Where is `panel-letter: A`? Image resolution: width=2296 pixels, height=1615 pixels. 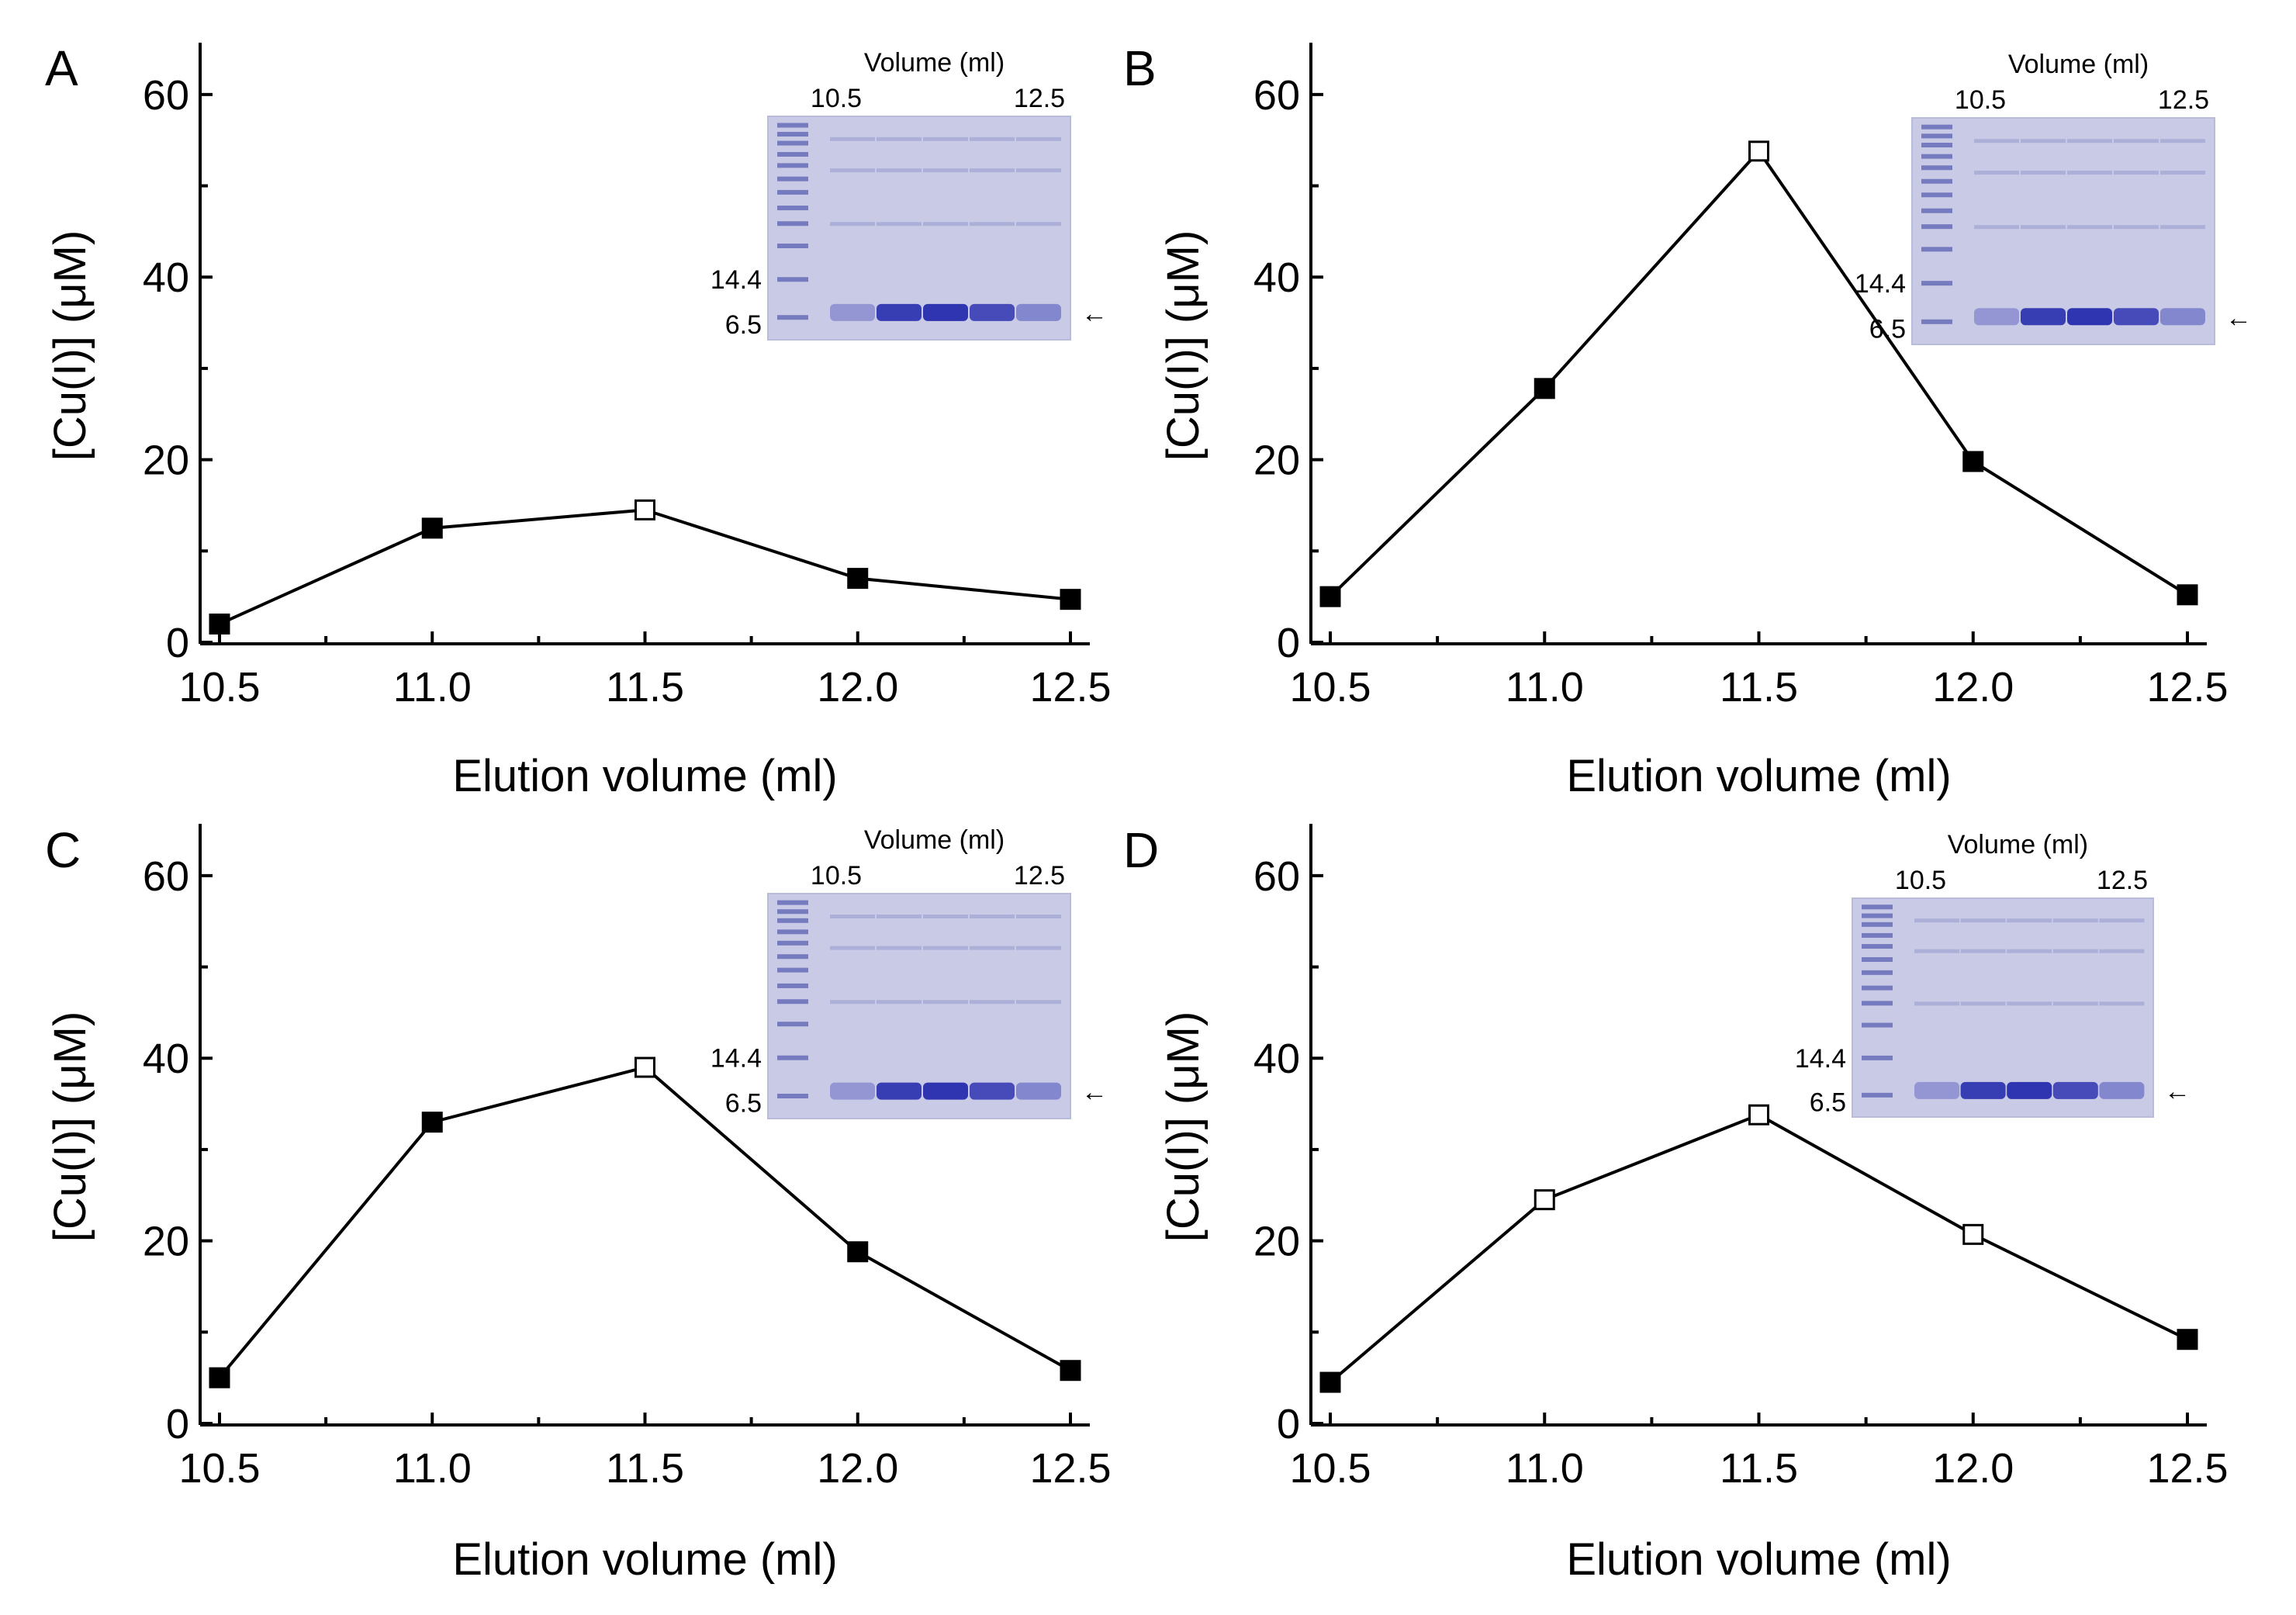 panel-letter: A is located at coordinates (61, 68).